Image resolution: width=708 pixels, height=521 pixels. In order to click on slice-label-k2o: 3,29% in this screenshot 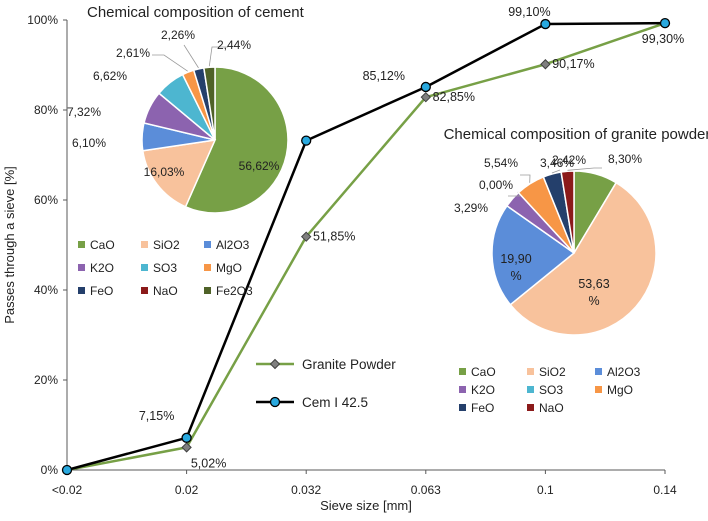, I will do `click(471, 208)`.